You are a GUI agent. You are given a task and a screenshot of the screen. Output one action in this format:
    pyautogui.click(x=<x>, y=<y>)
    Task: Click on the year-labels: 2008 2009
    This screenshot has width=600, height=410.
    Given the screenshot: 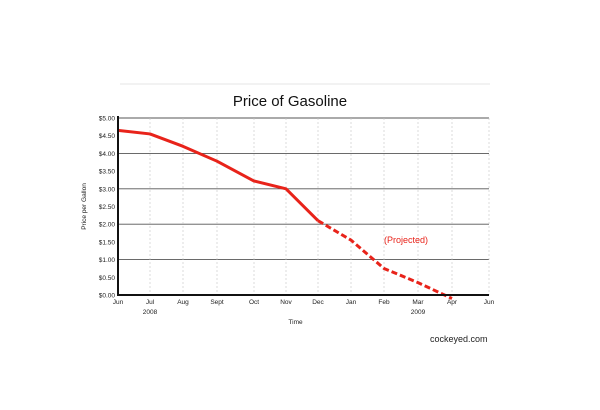 What is the action you would take?
    pyautogui.click(x=284, y=312)
    